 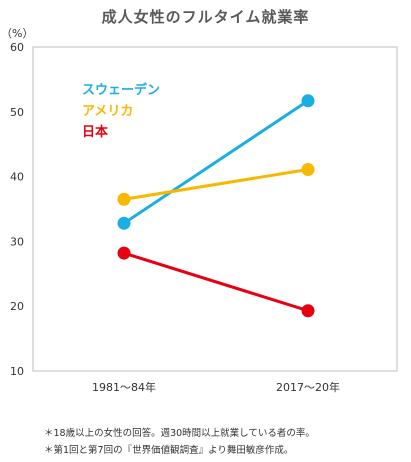 I want to click on x-tick-label: 2017～20年, so click(x=308, y=387).